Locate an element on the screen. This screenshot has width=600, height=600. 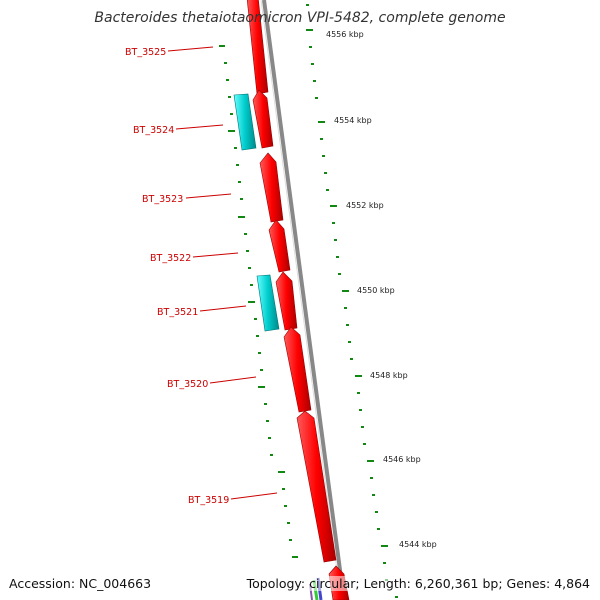
gene-block-bt3521-reverse is located at coordinates (268, 303).